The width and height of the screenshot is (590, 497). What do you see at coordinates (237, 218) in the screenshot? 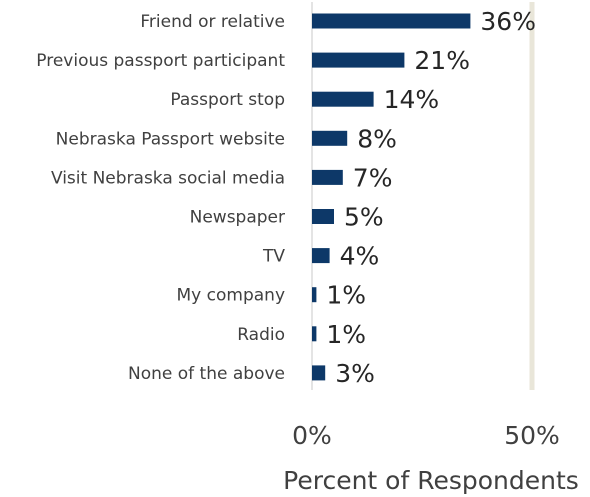
I see `category-label: Newspaper` at bounding box center [237, 218].